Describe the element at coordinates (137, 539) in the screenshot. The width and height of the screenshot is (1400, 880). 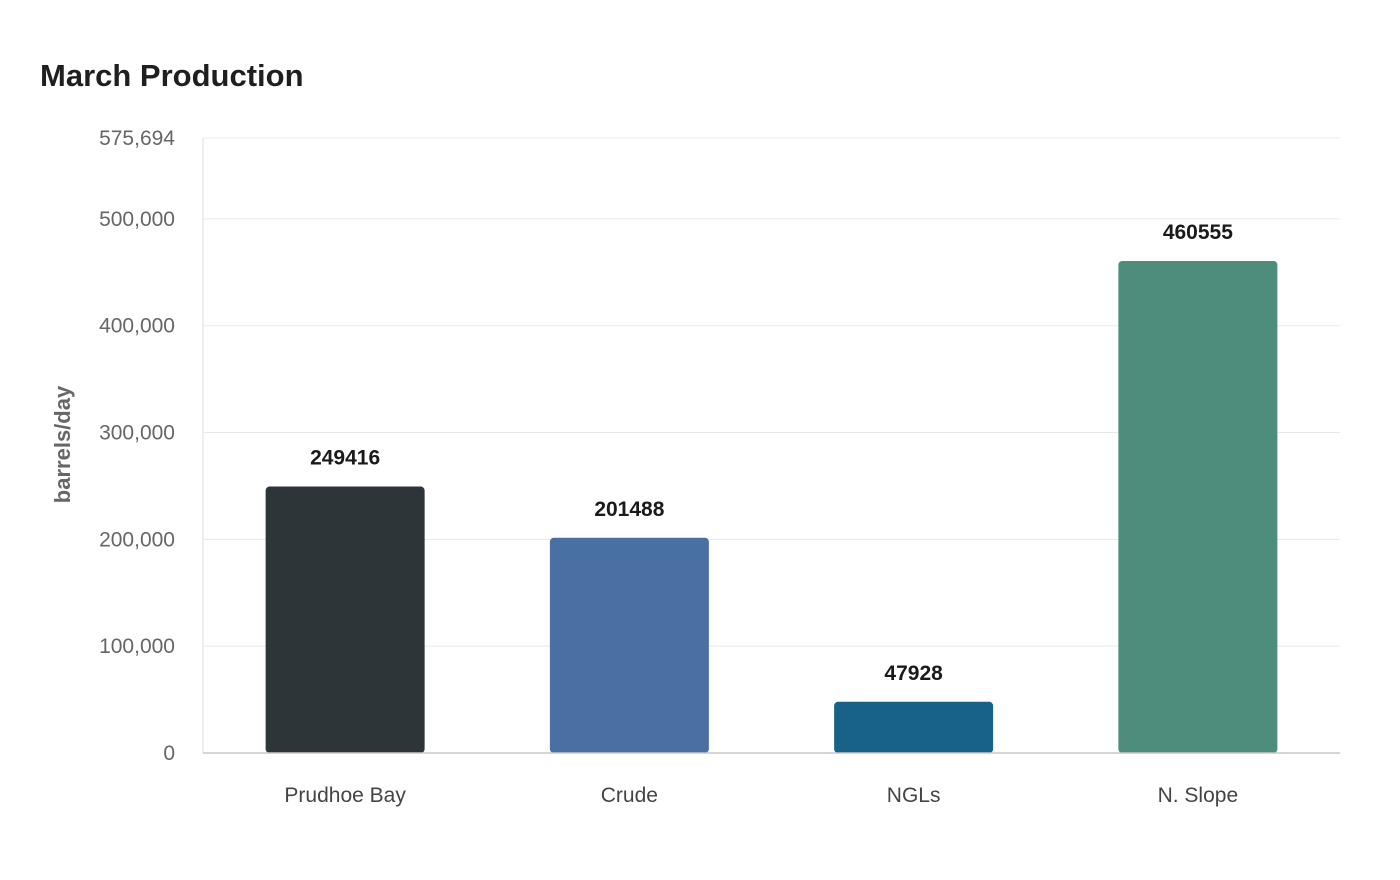
I see `y-tick-label: 200,000` at that location.